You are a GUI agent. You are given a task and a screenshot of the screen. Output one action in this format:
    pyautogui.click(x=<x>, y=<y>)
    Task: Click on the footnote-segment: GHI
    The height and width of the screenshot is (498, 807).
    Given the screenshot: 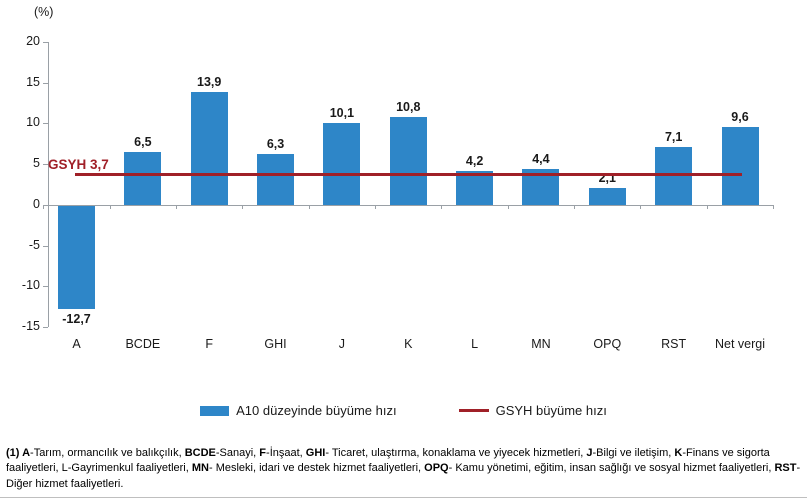 What is the action you would take?
    pyautogui.click(x=315, y=453)
    